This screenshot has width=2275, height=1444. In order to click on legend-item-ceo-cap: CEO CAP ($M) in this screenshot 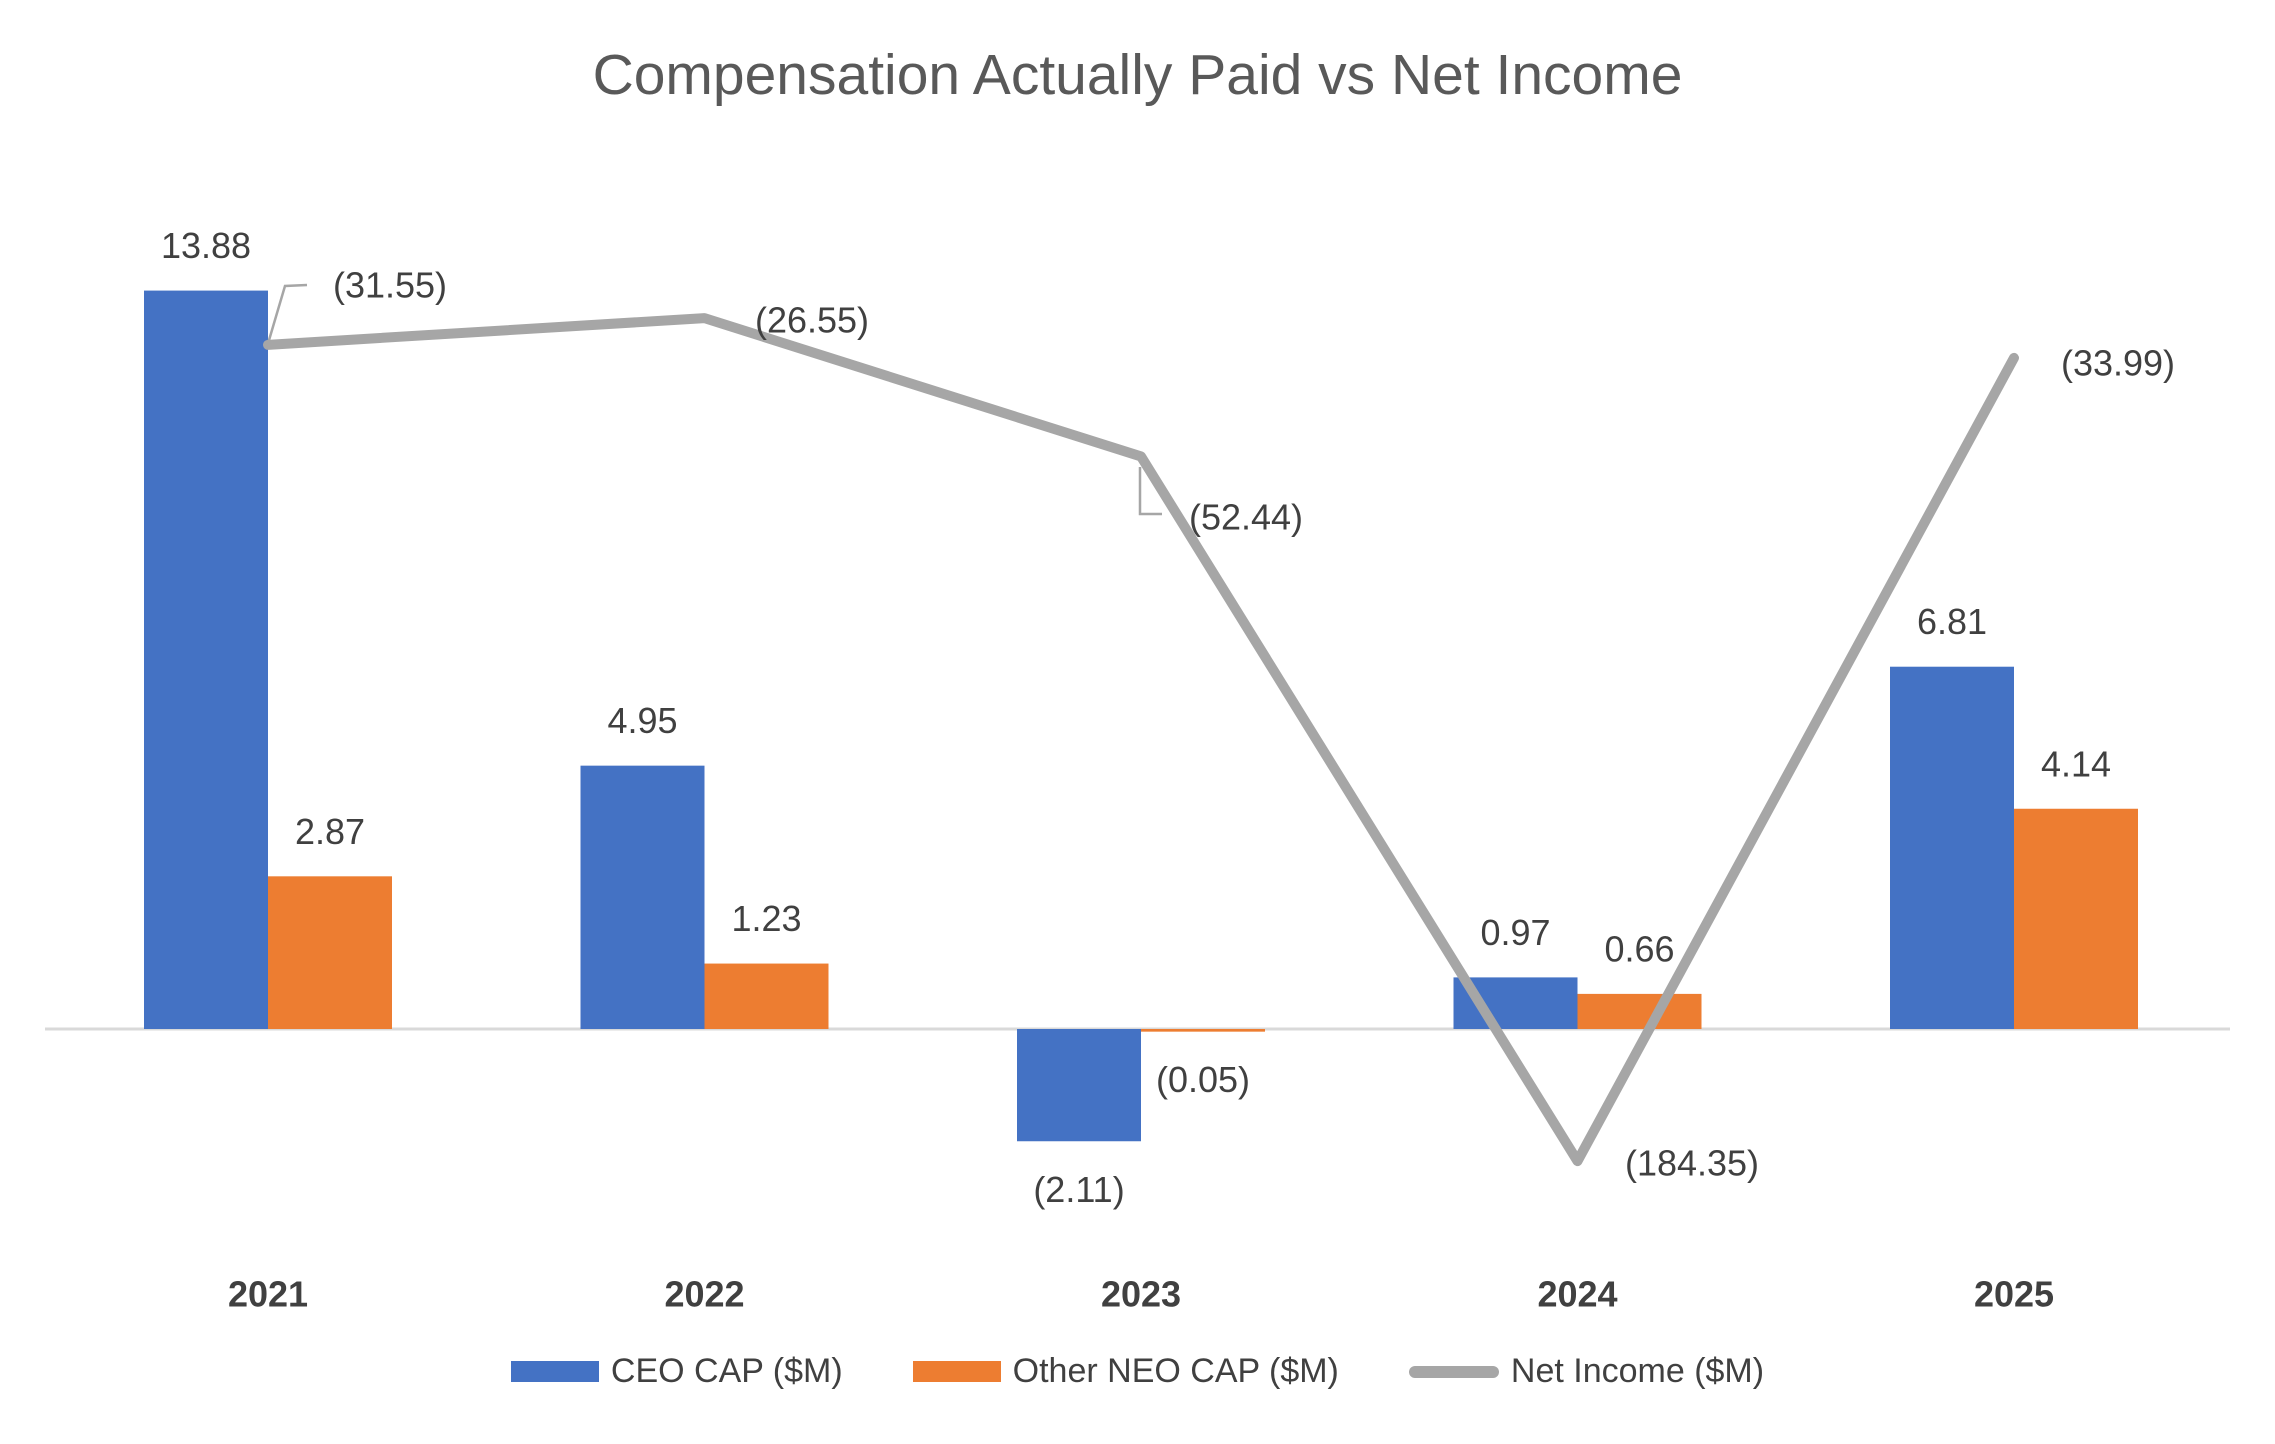, I will do `click(676, 1371)`.